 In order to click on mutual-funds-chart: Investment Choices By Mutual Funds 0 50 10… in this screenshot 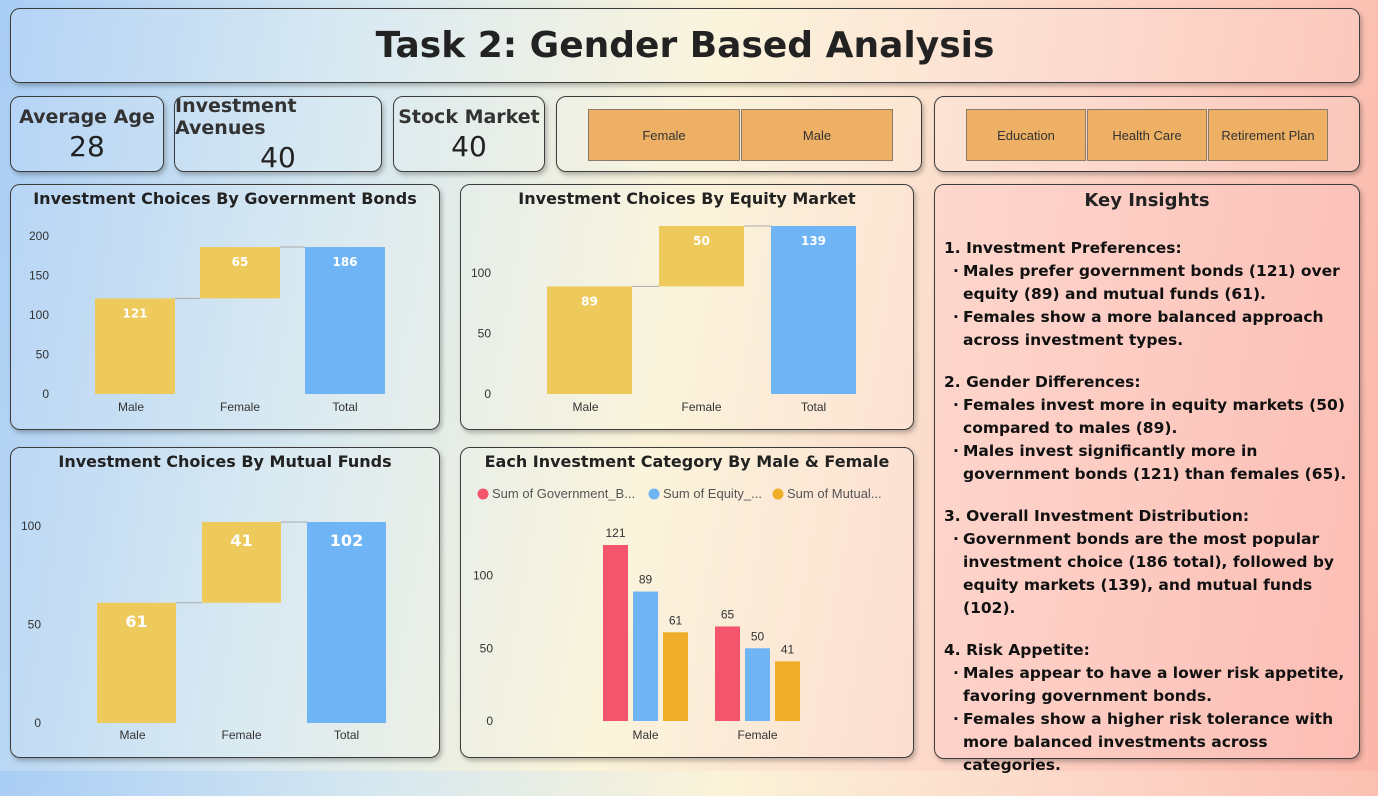, I will do `click(225, 602)`.